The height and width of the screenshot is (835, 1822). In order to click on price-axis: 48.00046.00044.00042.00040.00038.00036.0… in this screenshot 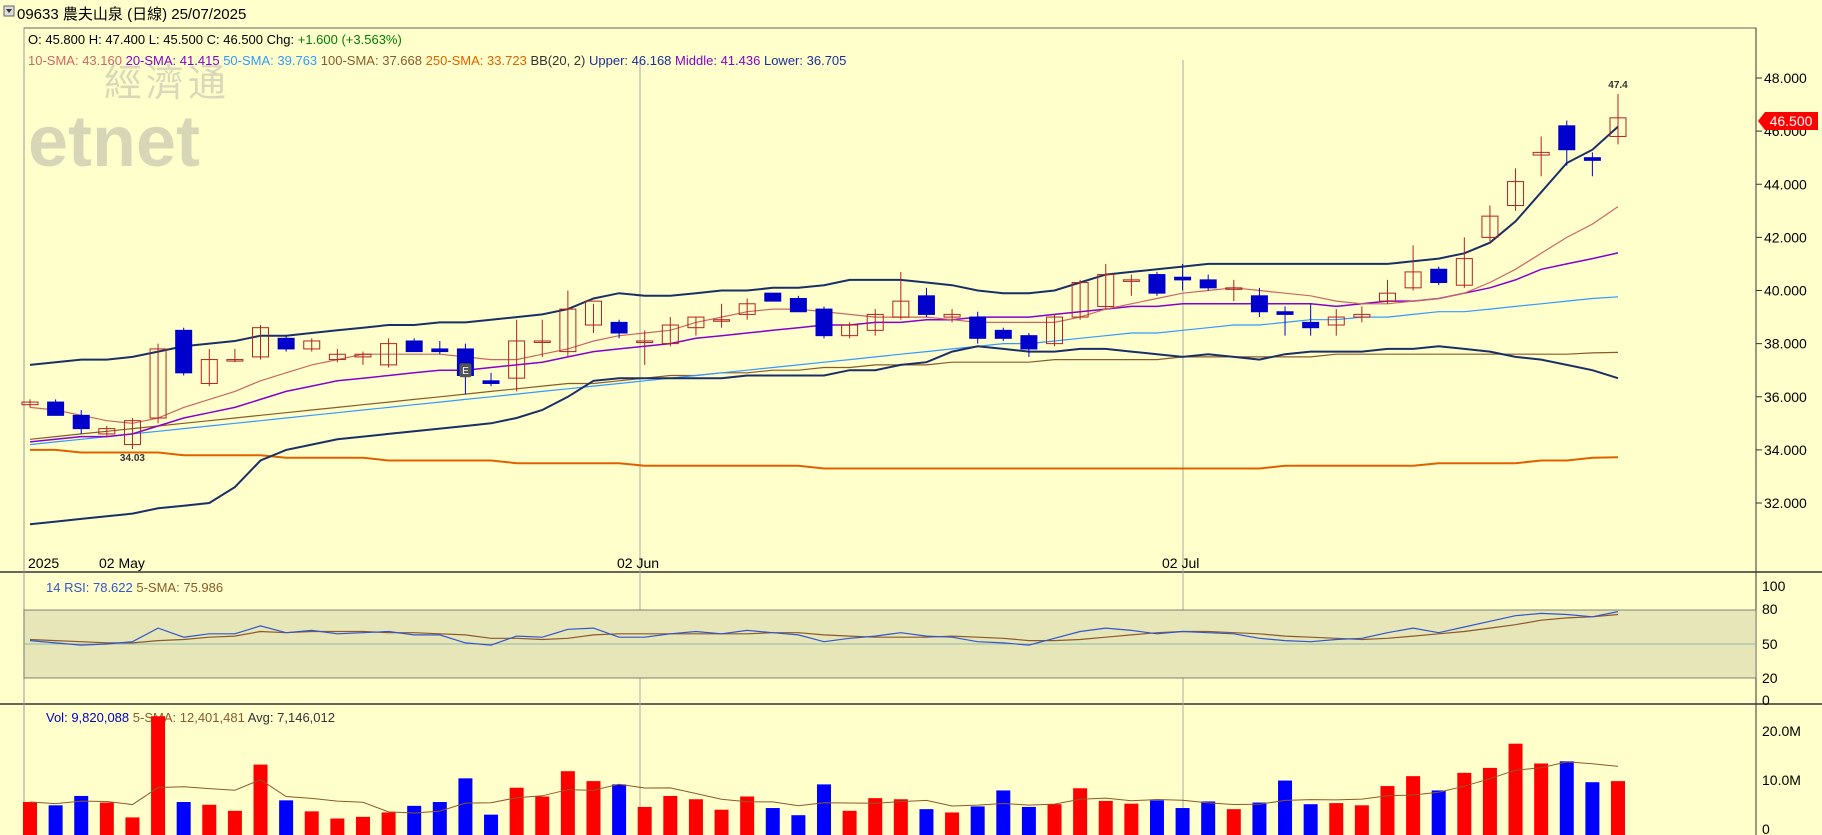, I will do `click(1781, 290)`.